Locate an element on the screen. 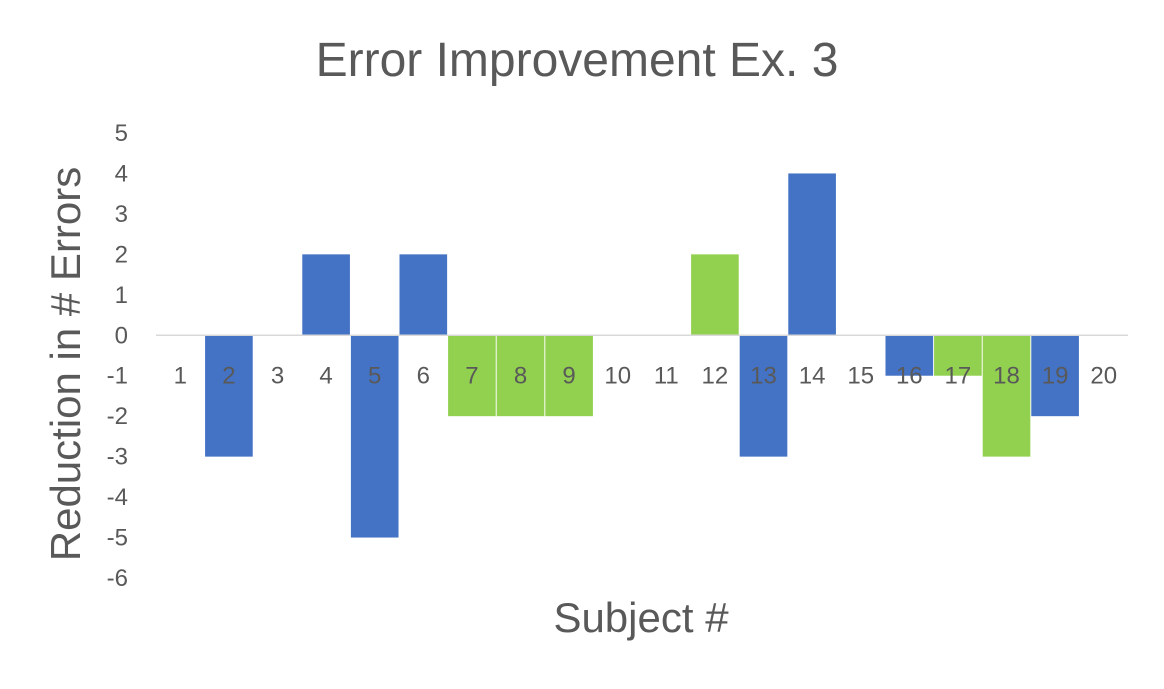  x-tick-label: 7 is located at coordinates (471, 375).